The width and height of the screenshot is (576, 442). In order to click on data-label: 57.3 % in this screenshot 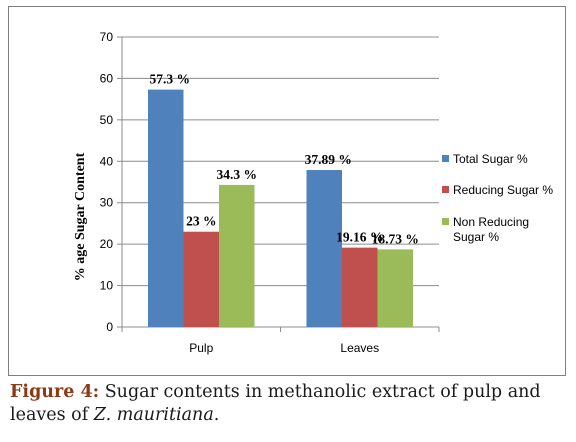, I will do `click(170, 79)`.